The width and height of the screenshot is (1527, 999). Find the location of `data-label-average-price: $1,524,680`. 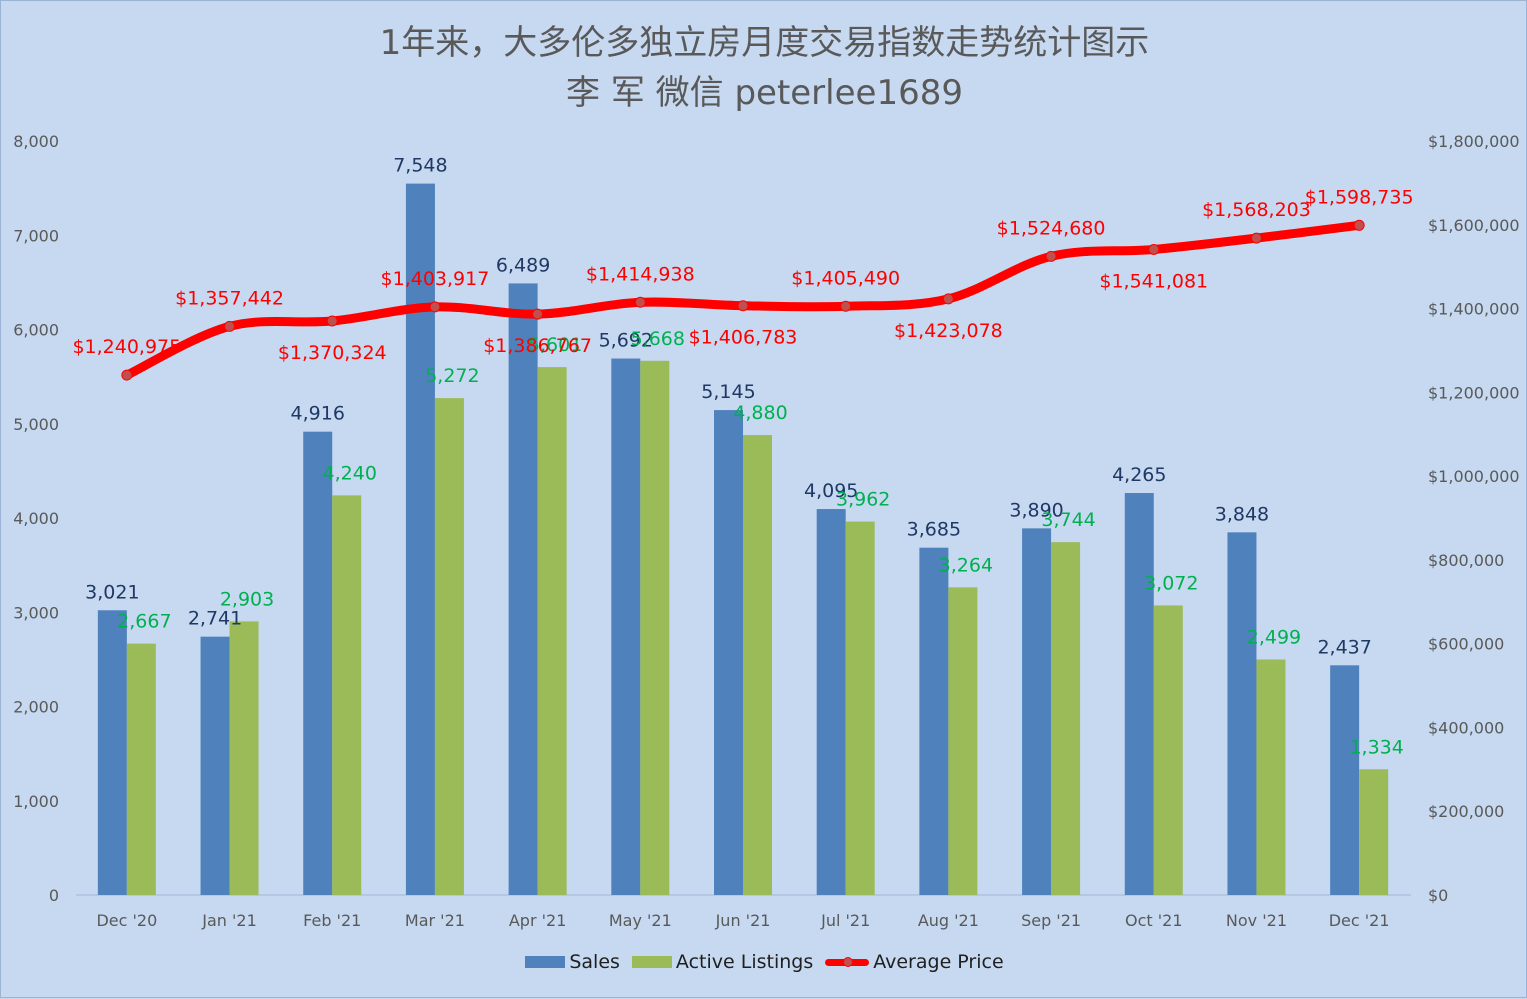

data-label-average-price: $1,524,680 is located at coordinates (1051, 228).